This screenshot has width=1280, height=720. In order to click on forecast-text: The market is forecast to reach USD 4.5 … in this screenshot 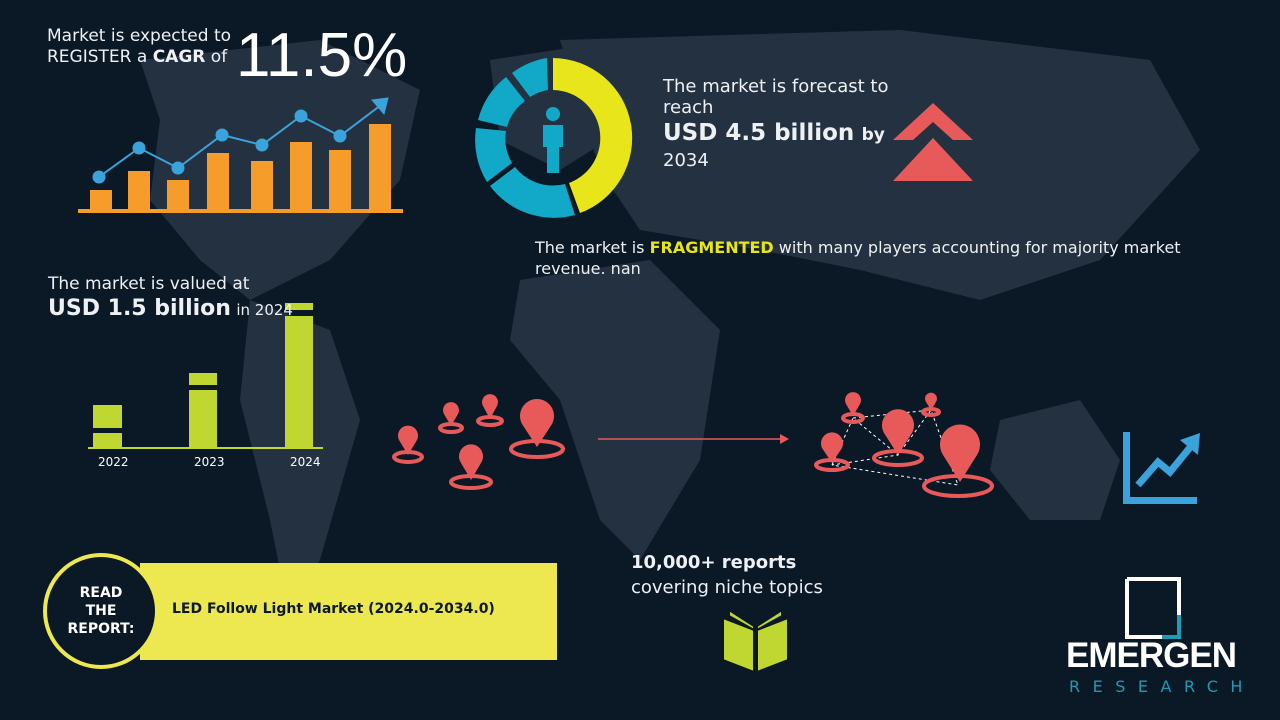, I will do `click(775, 123)`.